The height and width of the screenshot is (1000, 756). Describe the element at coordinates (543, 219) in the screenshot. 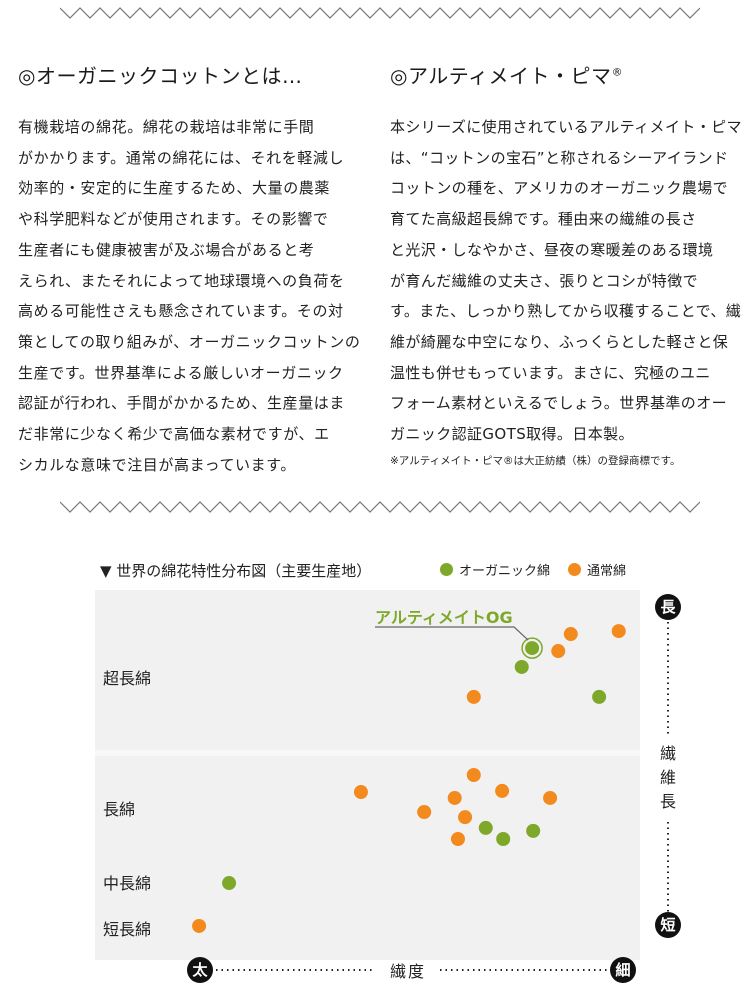

I see `body-line: 育てた高級超長綿です。種由来の繊維の長さ` at that location.